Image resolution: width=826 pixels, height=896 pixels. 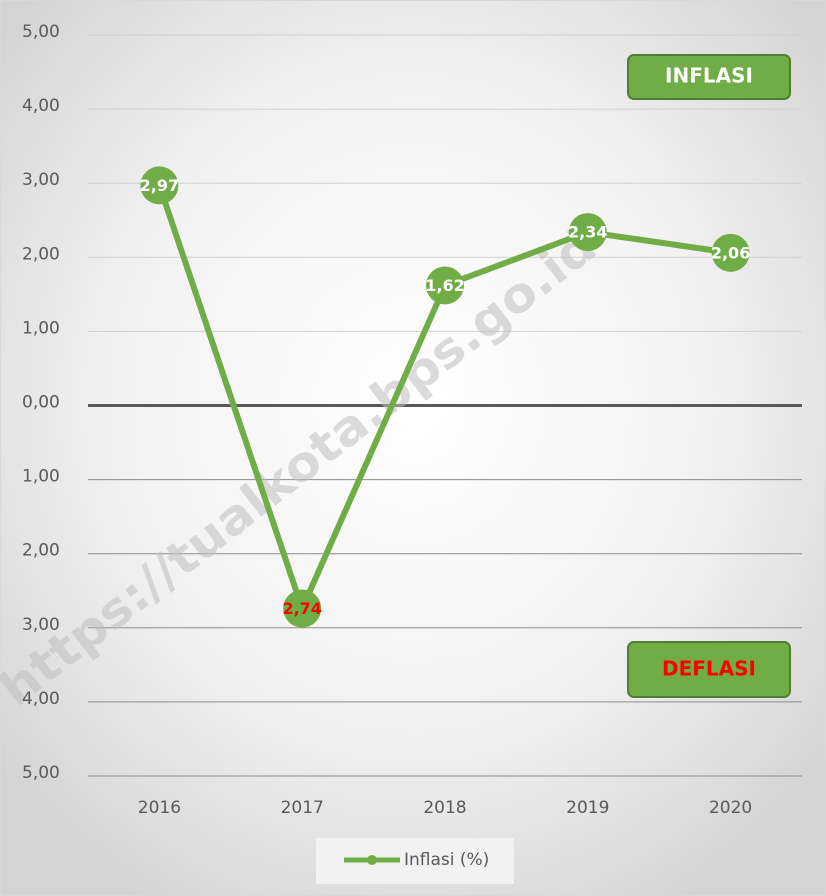 I want to click on x-tick-label: 2020, so click(x=730, y=808).